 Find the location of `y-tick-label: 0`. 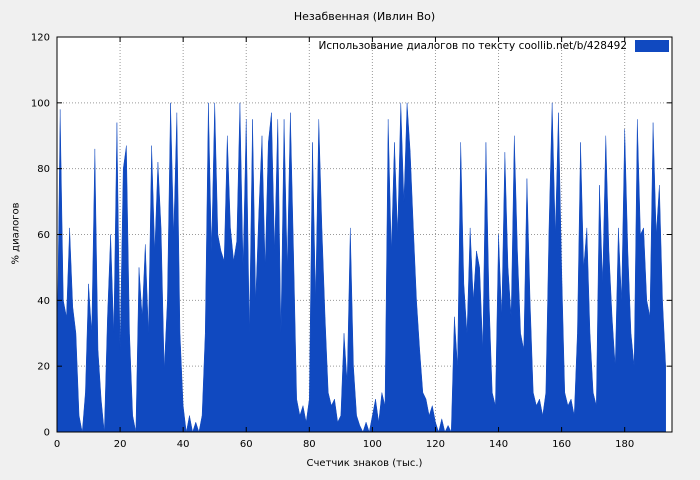

y-tick-label: 0 is located at coordinates (47, 433).